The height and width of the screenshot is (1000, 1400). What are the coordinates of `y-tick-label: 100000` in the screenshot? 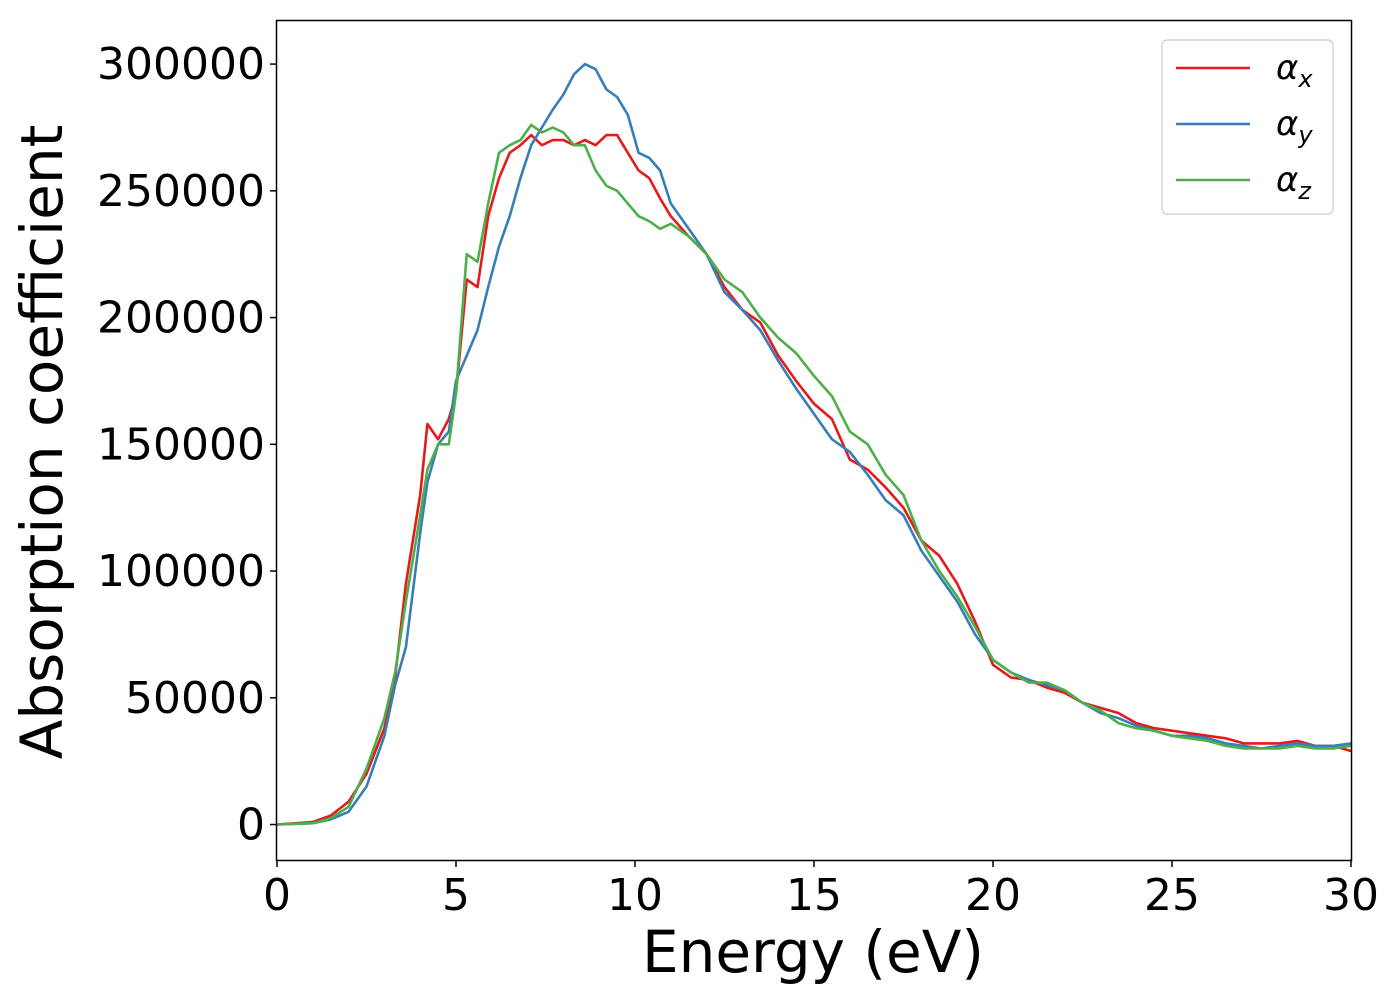 It's located at (181, 571).